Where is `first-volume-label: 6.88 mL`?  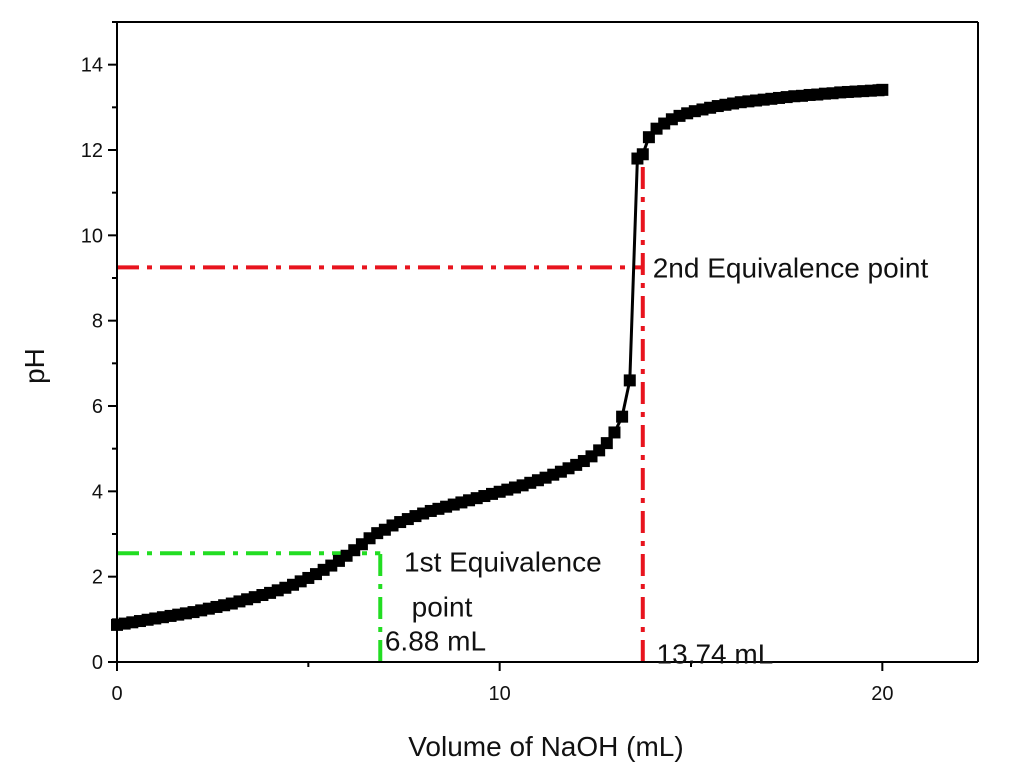
first-volume-label: 6.88 mL is located at coordinates (435, 641).